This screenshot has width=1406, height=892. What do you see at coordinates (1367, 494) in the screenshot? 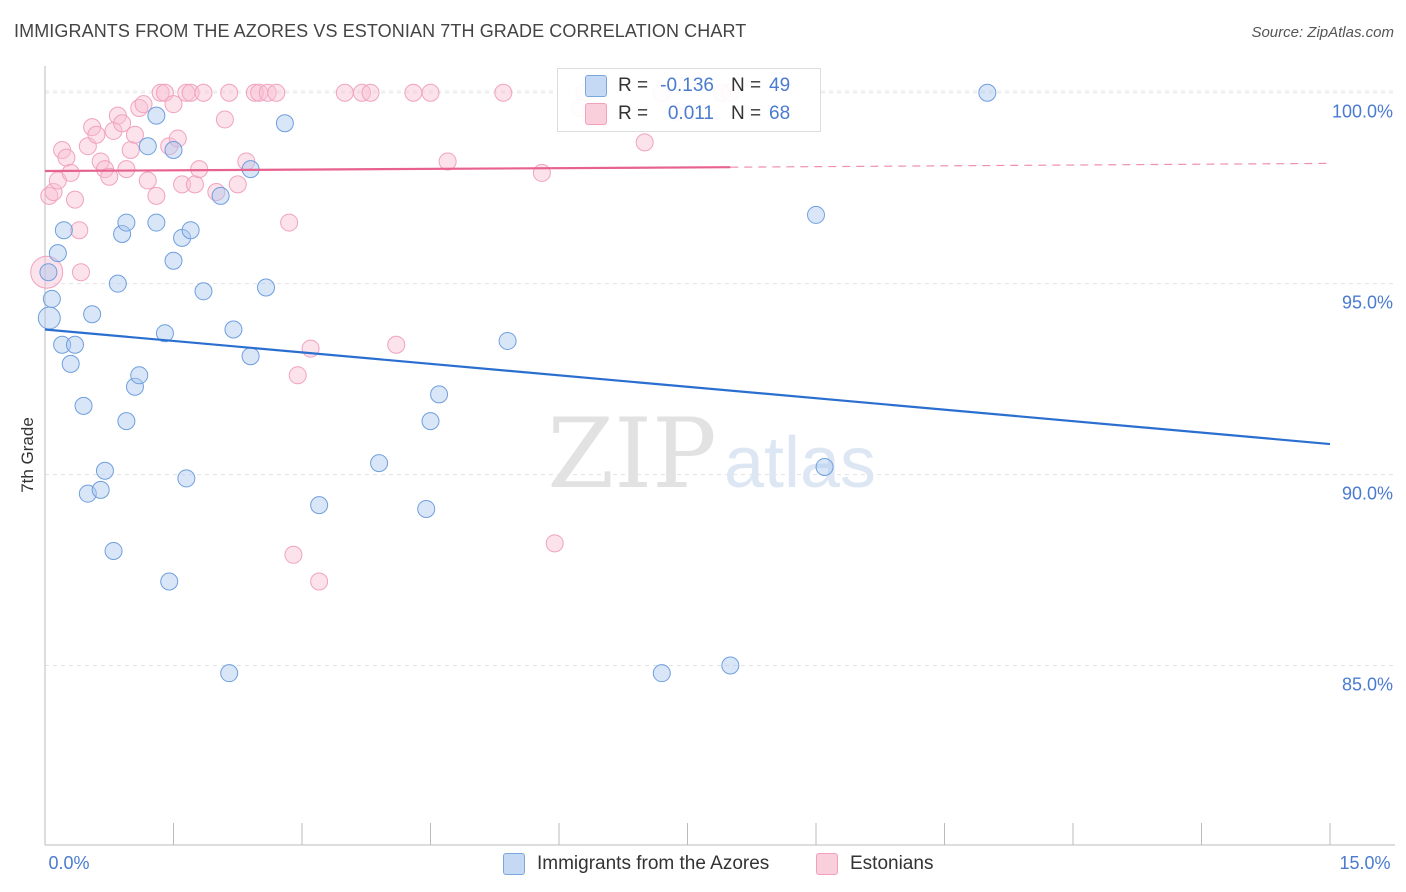
I see `y-tick-label: 90.0%` at bounding box center [1367, 494].